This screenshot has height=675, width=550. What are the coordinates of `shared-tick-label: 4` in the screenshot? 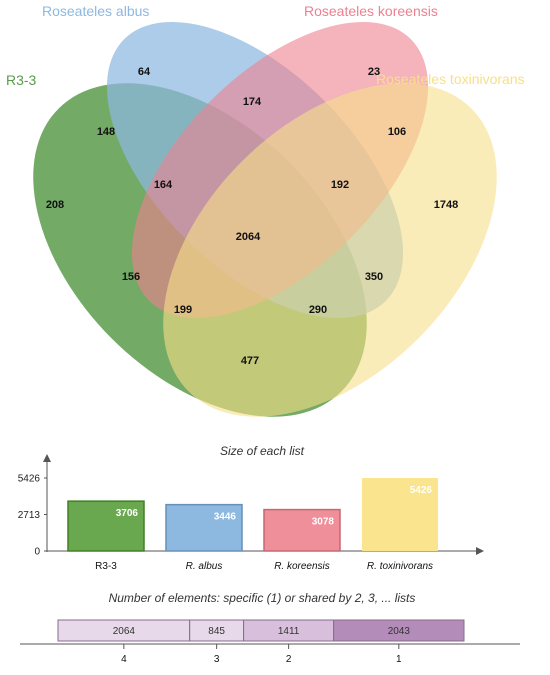 It's located at (124, 659).